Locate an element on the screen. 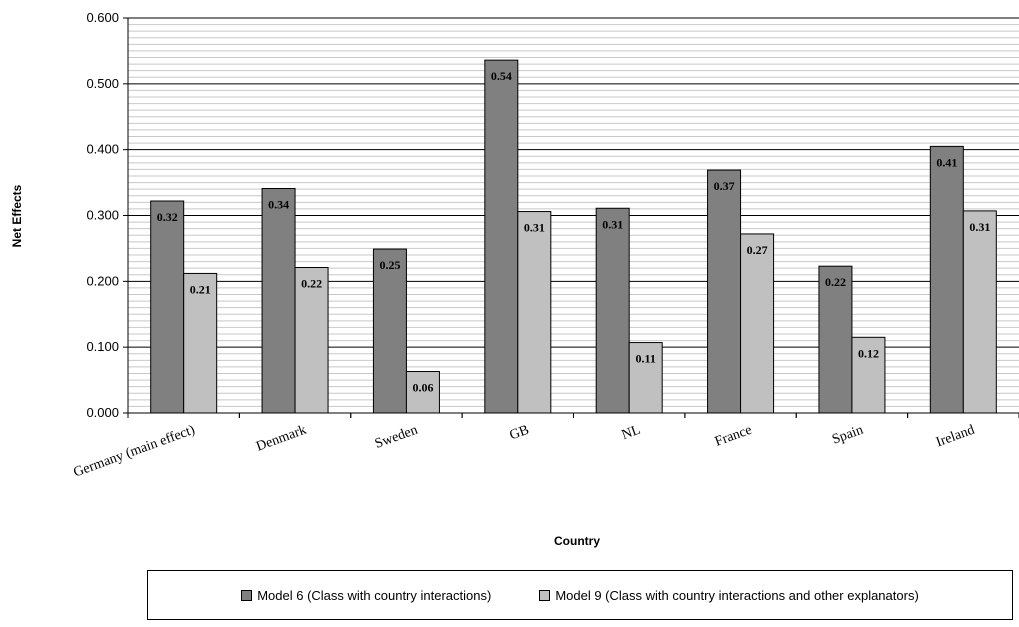 The width and height of the screenshot is (1019, 627). x-tick-label: Sweden is located at coordinates (396, 437).